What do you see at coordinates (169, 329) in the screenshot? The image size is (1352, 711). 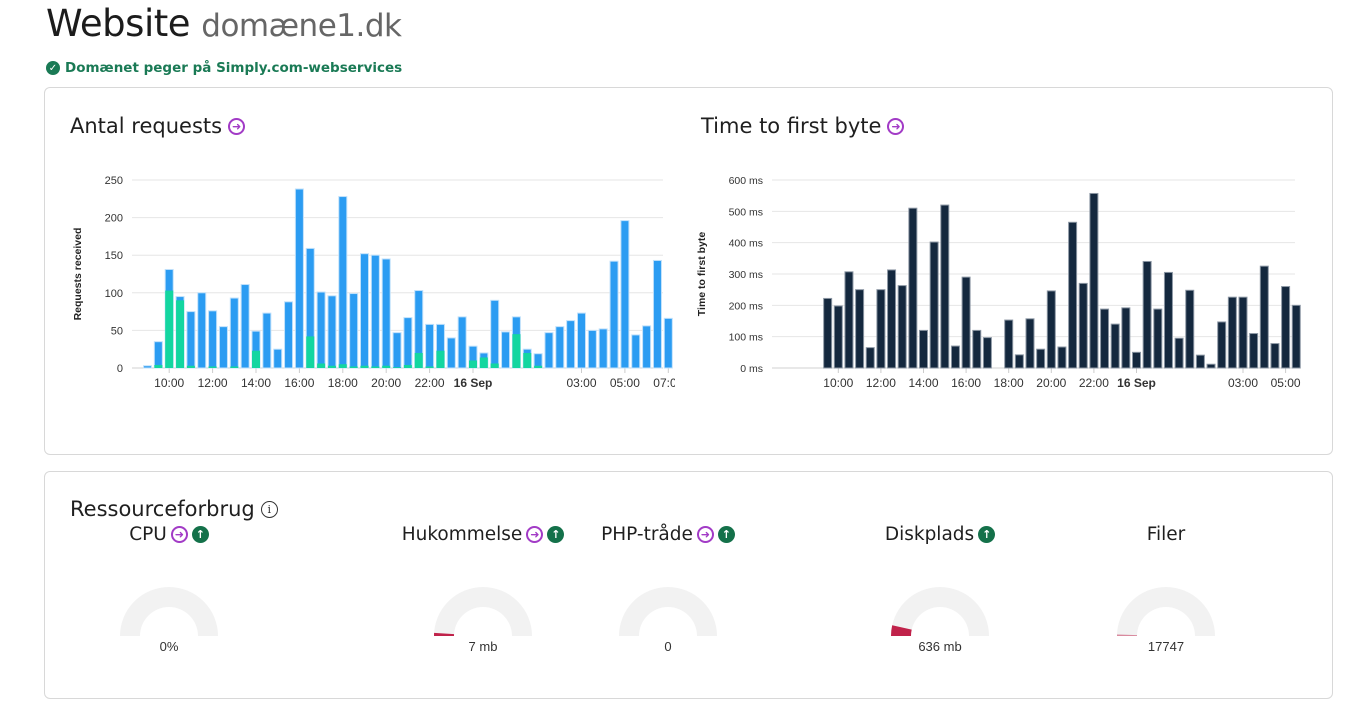 I see `bar-subset-10:00` at bounding box center [169, 329].